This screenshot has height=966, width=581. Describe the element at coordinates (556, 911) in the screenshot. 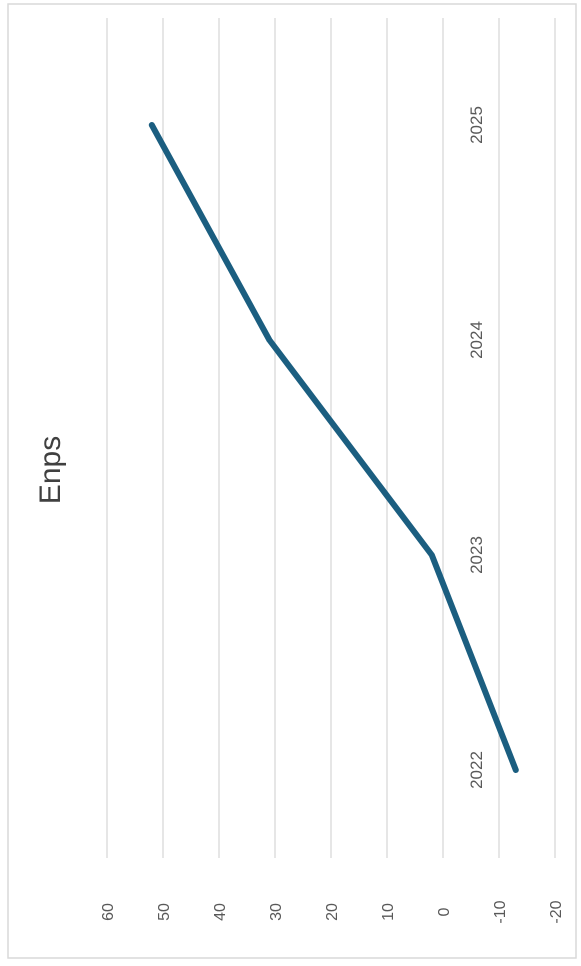

I see `y-tick-label: -20` at that location.